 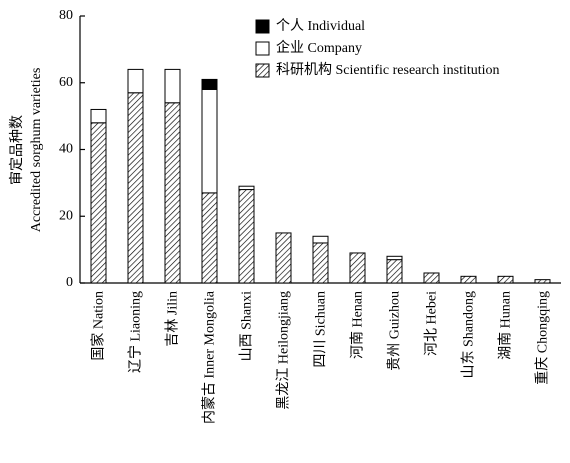 I want to click on y-tick-label: 0, so click(x=69, y=282).